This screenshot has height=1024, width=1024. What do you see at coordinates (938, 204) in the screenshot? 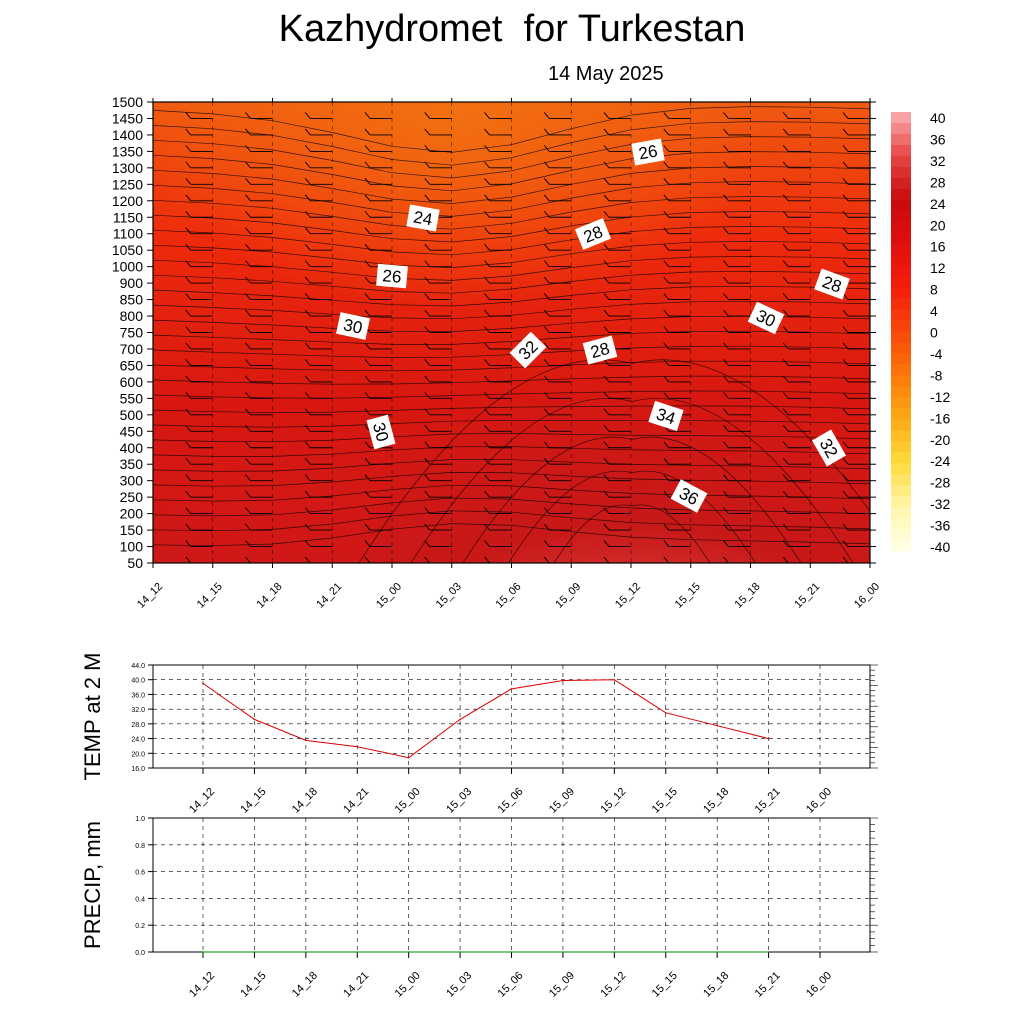
I see `colorbar-tick-label: 24` at bounding box center [938, 204].